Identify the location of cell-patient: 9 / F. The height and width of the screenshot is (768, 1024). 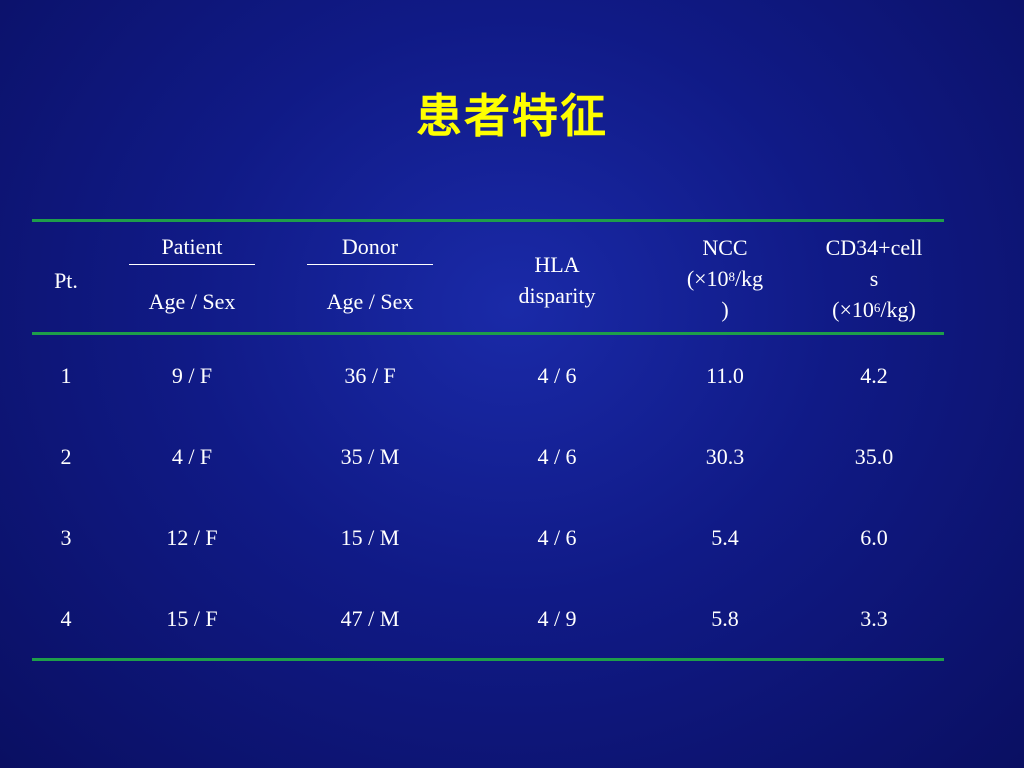
(192, 375).